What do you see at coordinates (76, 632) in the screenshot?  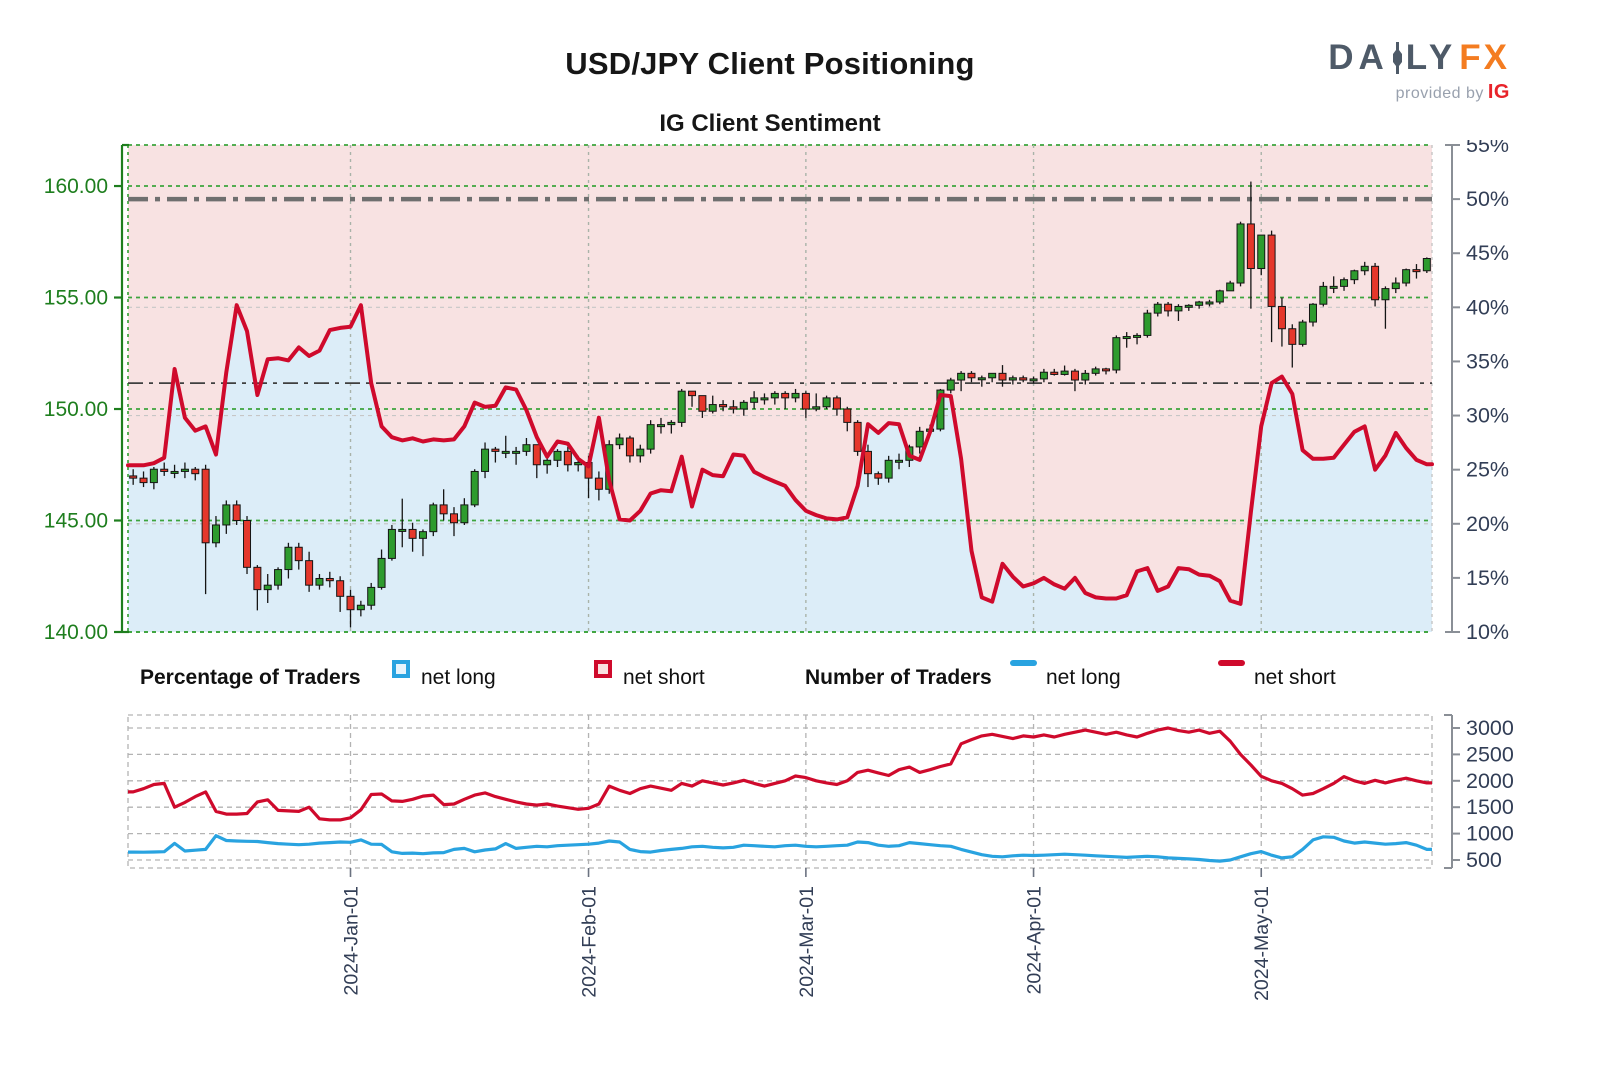 I see `left-axis-label: 140.00` at bounding box center [76, 632].